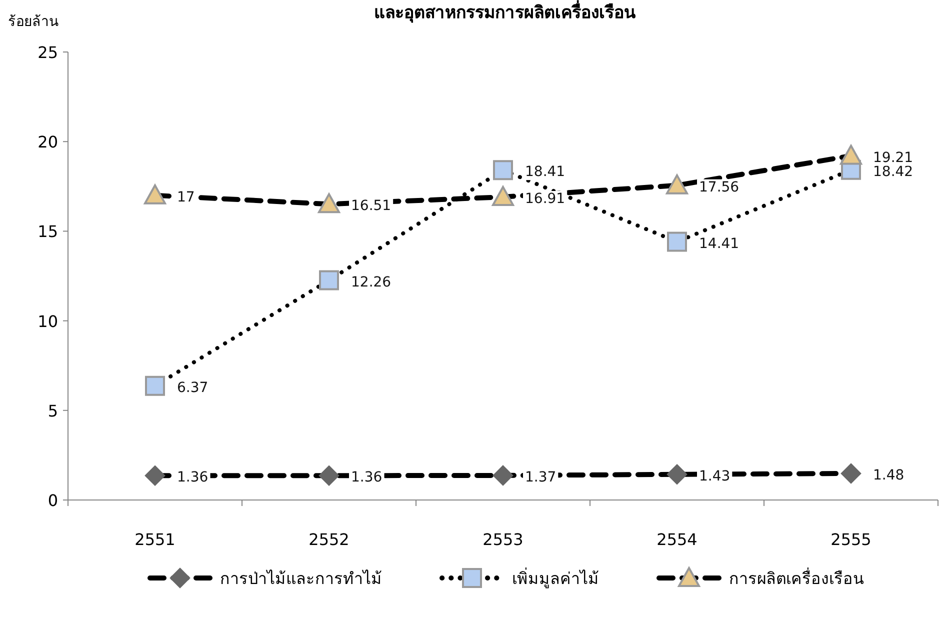  Describe the element at coordinates (33, 22) in the screenshot. I see `y-axis-title: ร้อยล้าน` at that location.